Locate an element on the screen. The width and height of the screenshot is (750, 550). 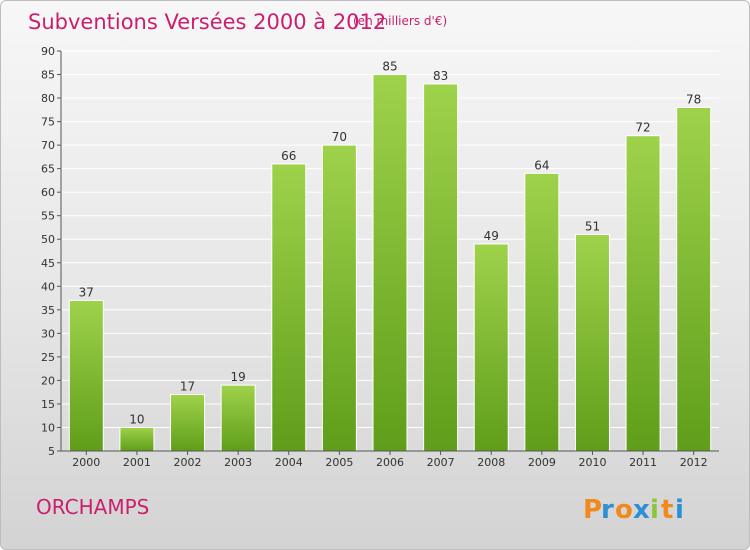
y-tick-label: 40 is located at coordinates (48, 286).